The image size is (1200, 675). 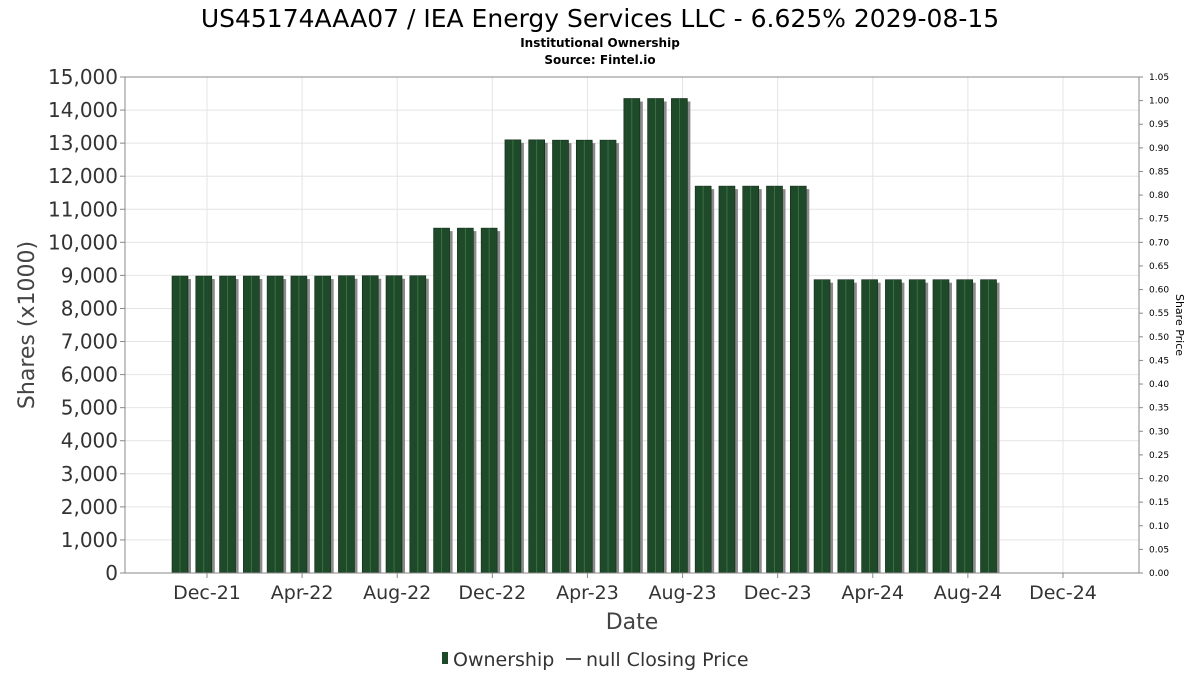 What do you see at coordinates (1159, 338) in the screenshot?
I see `y2-tick-label: 0.50` at bounding box center [1159, 338].